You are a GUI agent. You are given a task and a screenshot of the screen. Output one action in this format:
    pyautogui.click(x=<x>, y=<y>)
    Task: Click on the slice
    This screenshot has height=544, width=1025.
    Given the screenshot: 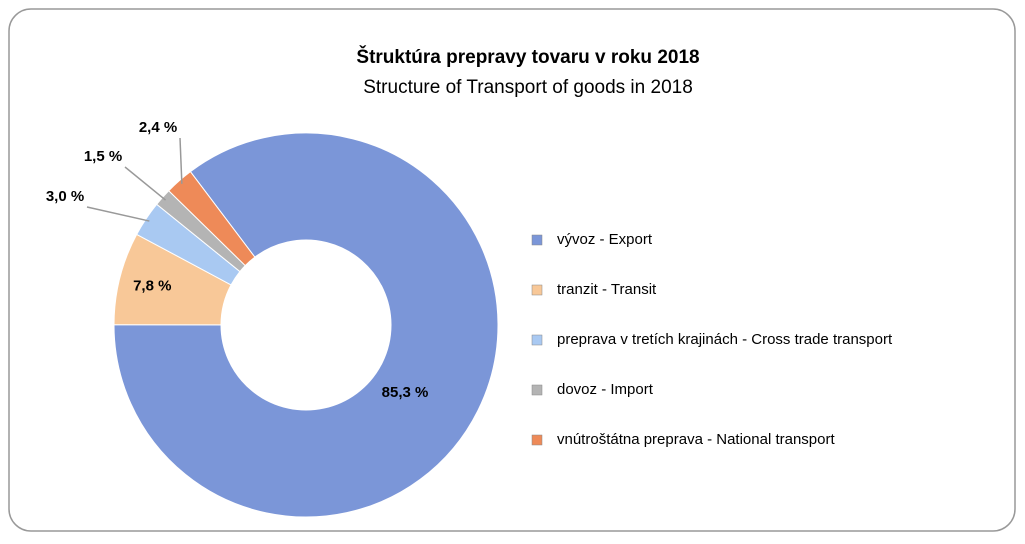 What is the action you would take?
    pyautogui.click(x=212, y=218)
    